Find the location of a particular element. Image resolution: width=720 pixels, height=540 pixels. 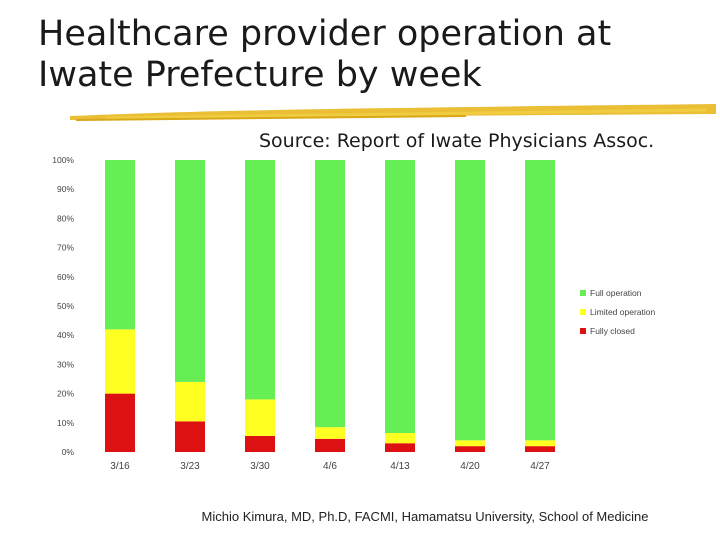

legend-label: Fully closed is located at coordinates (612, 331).